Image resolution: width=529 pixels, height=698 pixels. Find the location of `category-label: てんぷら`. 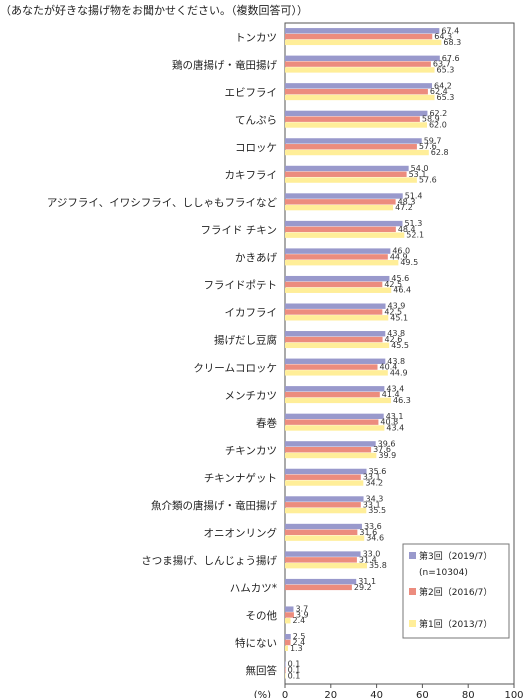

category-label: てんぷら is located at coordinates (256, 120).